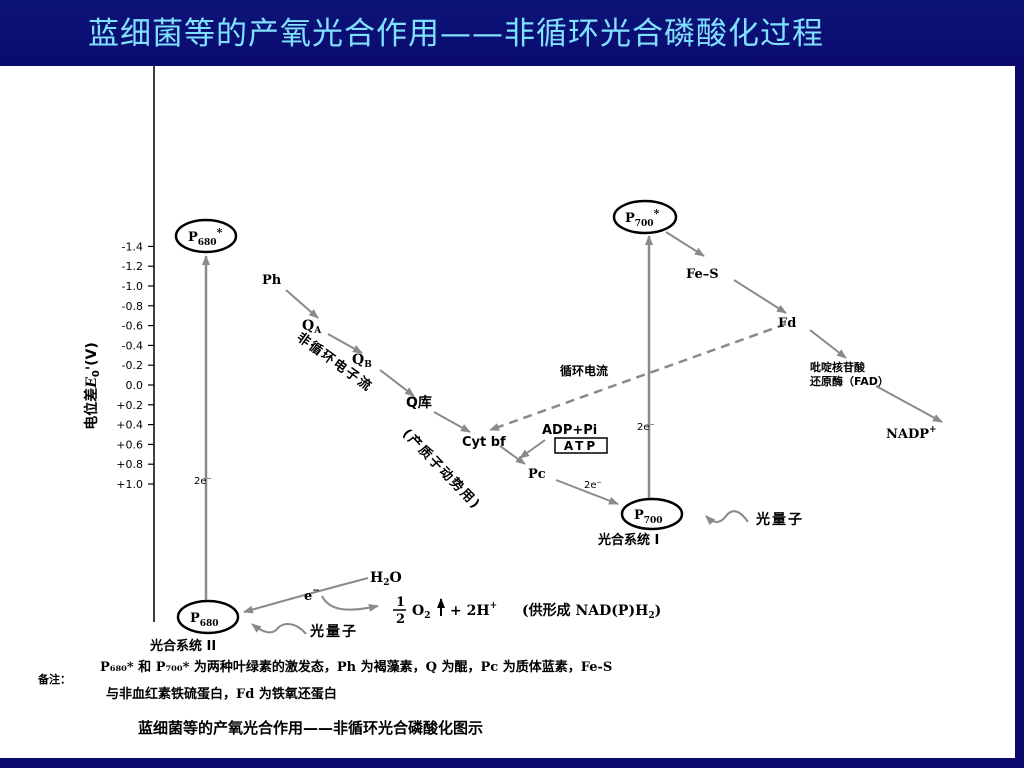  I want to click on arrow-water-p680, so click(306, 595).